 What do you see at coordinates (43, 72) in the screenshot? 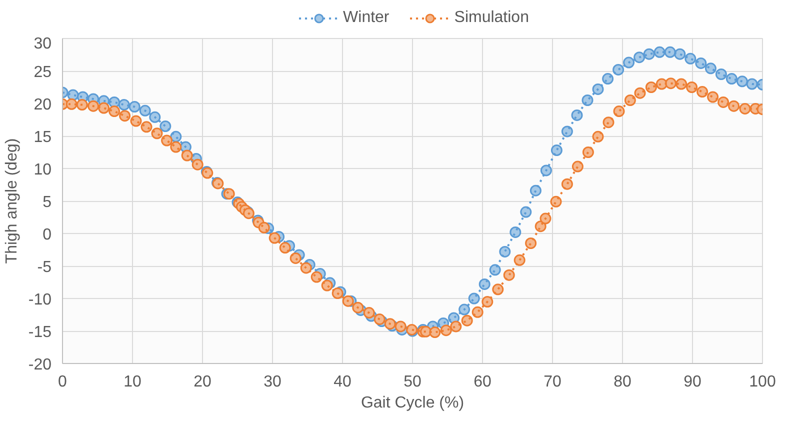
I see `y-tick-label: 25` at bounding box center [43, 72].